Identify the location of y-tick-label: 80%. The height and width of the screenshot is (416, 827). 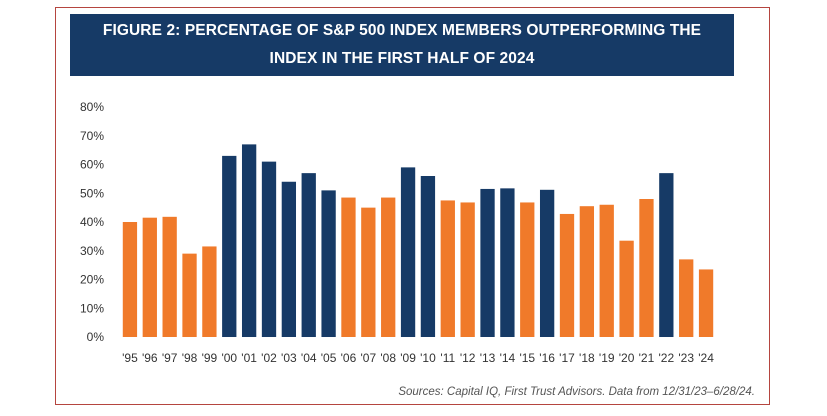
(92, 107).